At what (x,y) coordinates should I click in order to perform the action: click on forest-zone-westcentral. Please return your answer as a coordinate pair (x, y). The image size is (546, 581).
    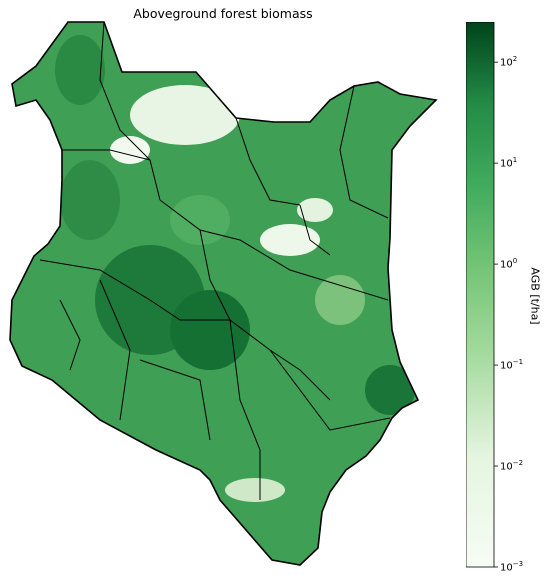
    Looking at the image, I should click on (90, 200).